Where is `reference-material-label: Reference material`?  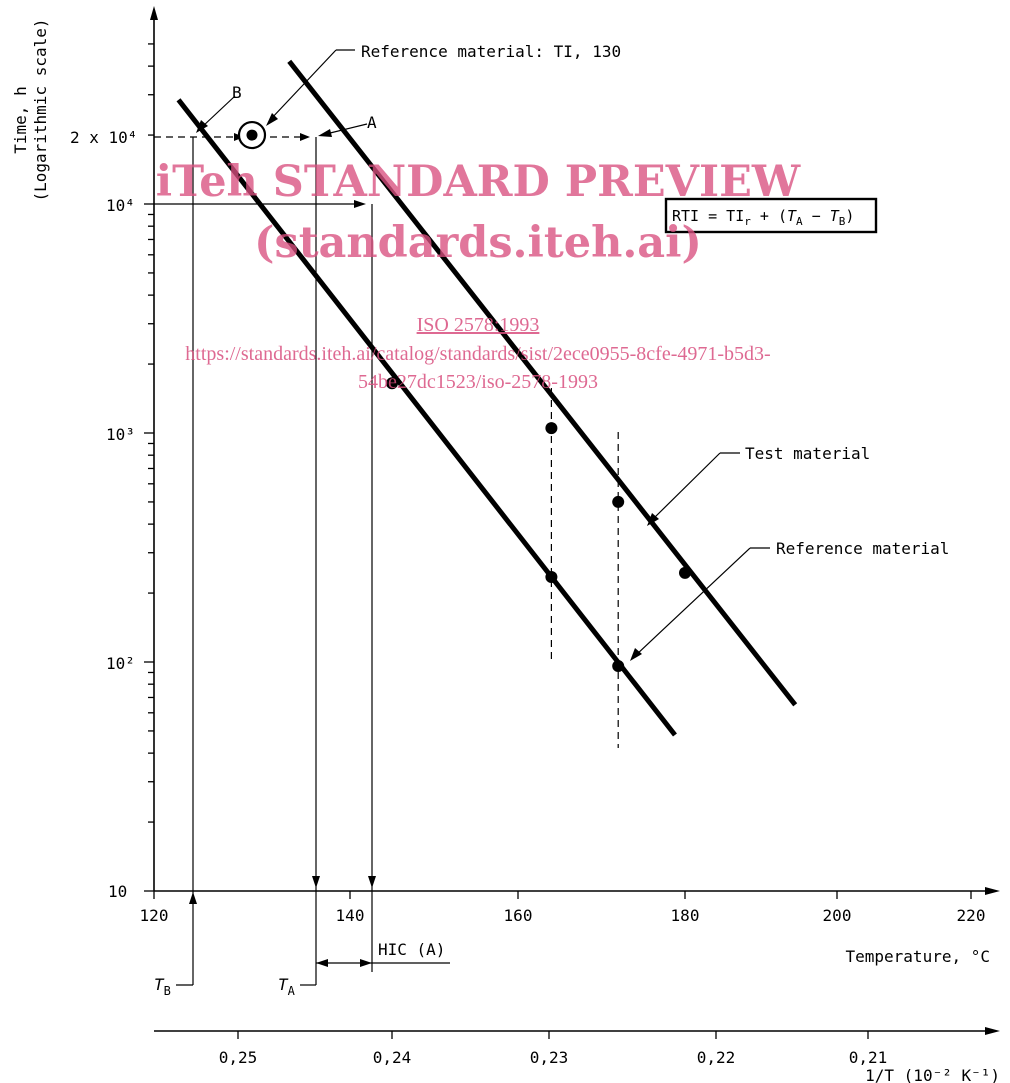
reference-material-label: Reference material is located at coordinates (862, 548).